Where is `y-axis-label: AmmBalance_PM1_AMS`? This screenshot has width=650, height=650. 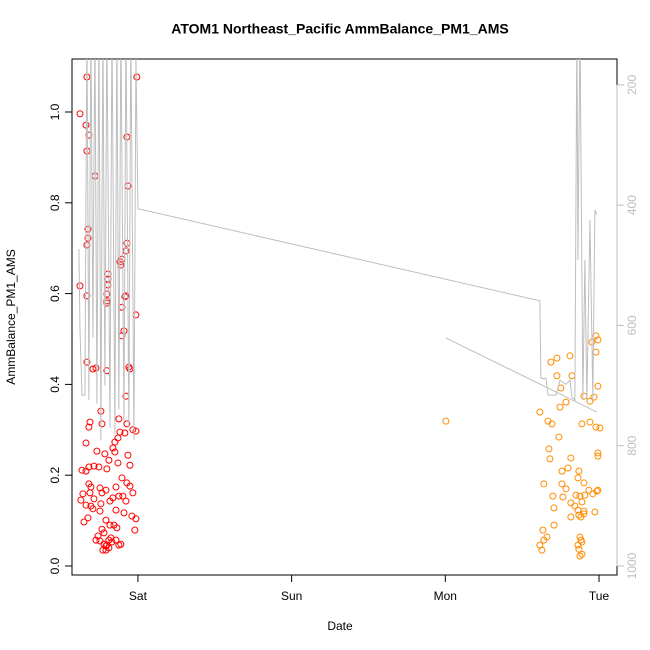
y-axis-label: AmmBalance_PM1_AMS is located at coordinates (11, 316).